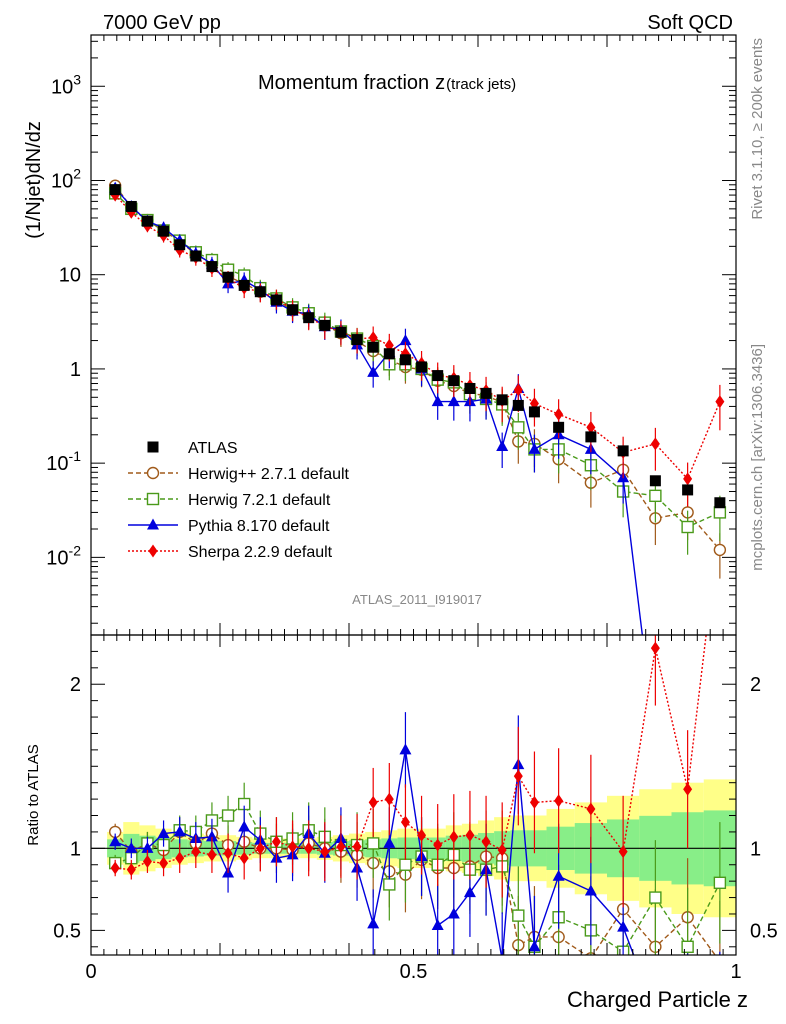 This screenshot has width=786, height=1024. I want to click on x-axis: 0 0.5 1, so click(413, 972).